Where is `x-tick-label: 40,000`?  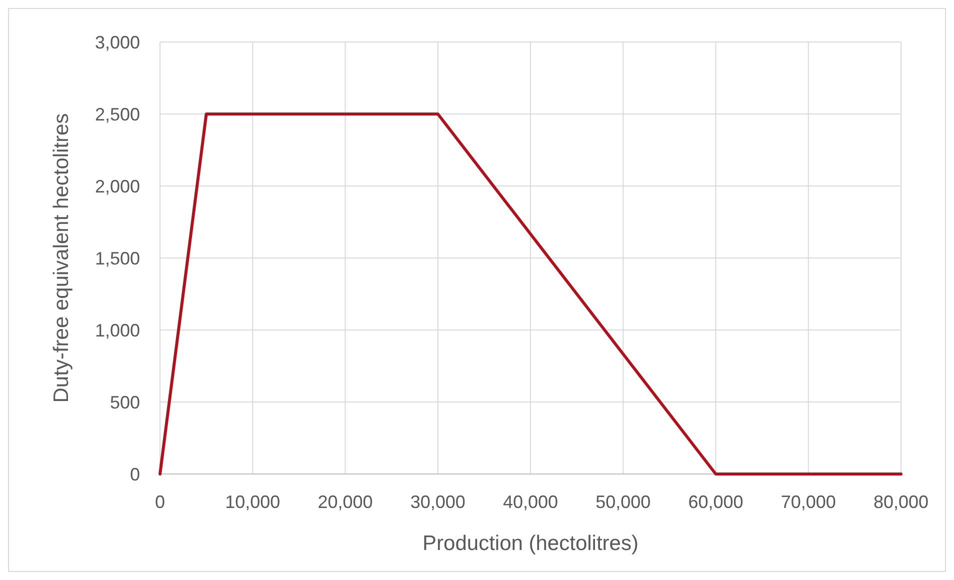 x-tick-label: 40,000 is located at coordinates (530, 502).